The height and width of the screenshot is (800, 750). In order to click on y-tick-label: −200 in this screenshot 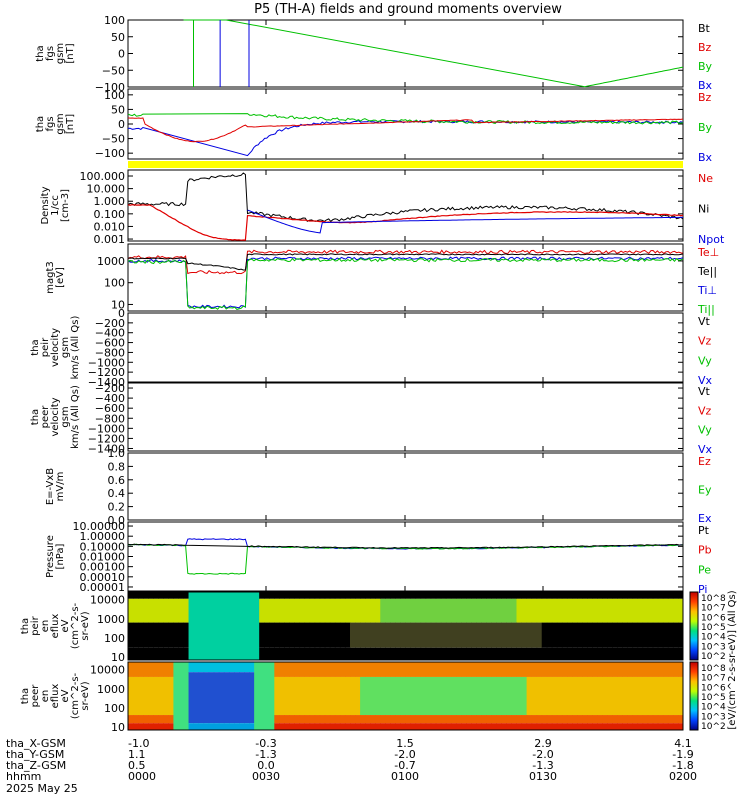, I will do `click(110, 388)`.